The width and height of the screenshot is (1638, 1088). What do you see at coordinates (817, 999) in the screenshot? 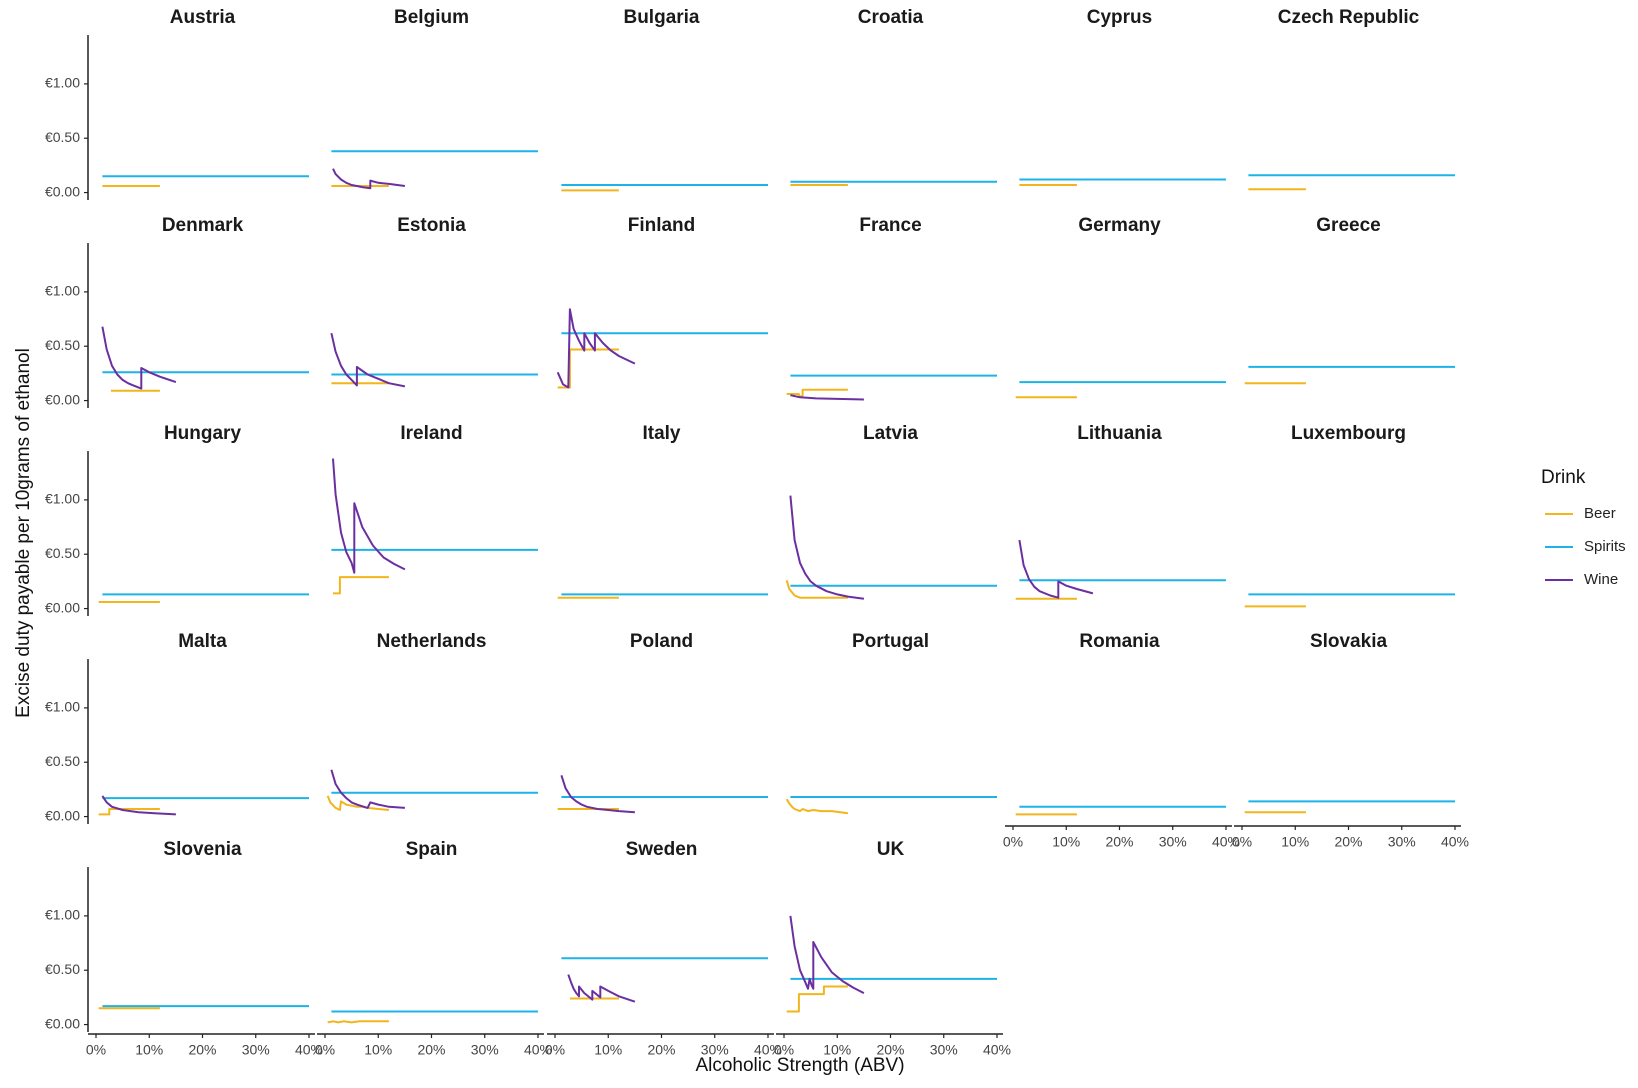
I see `series-line-beer-uk` at bounding box center [817, 999].